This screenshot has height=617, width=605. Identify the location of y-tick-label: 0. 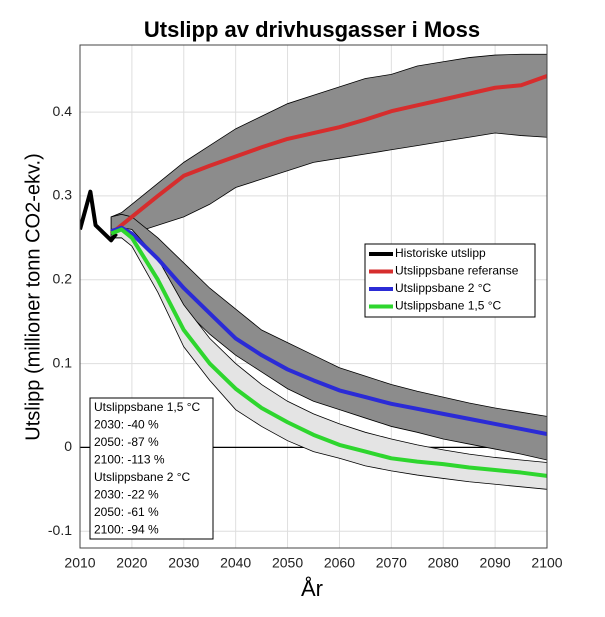
(68, 446).